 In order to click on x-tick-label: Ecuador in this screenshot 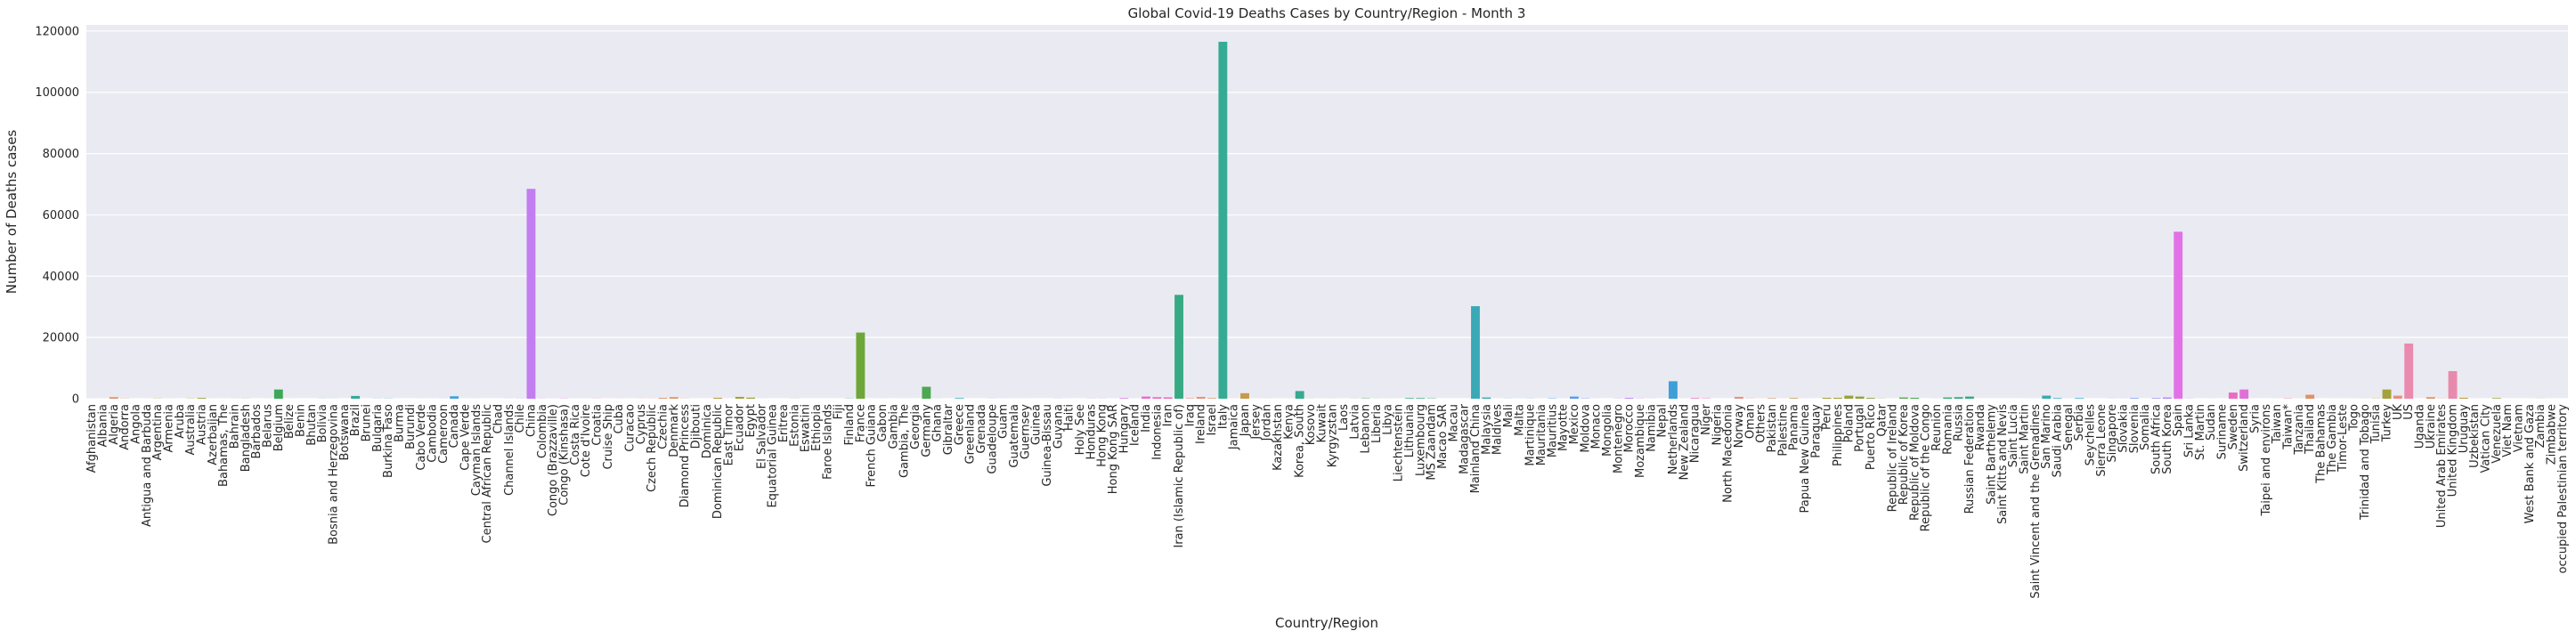, I will do `click(740, 427)`.